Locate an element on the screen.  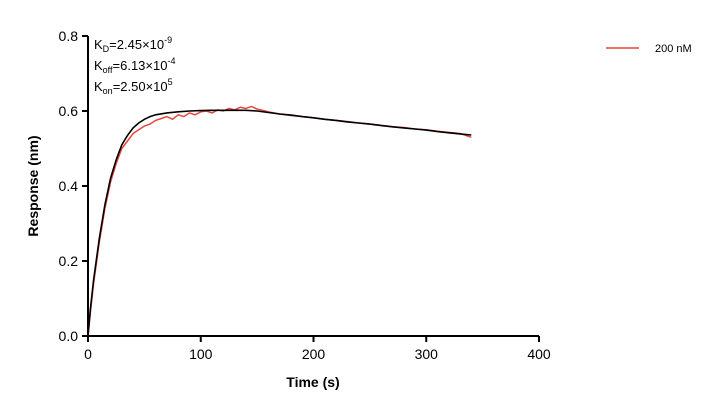
legend: 200 nM is located at coordinates (649, 49).